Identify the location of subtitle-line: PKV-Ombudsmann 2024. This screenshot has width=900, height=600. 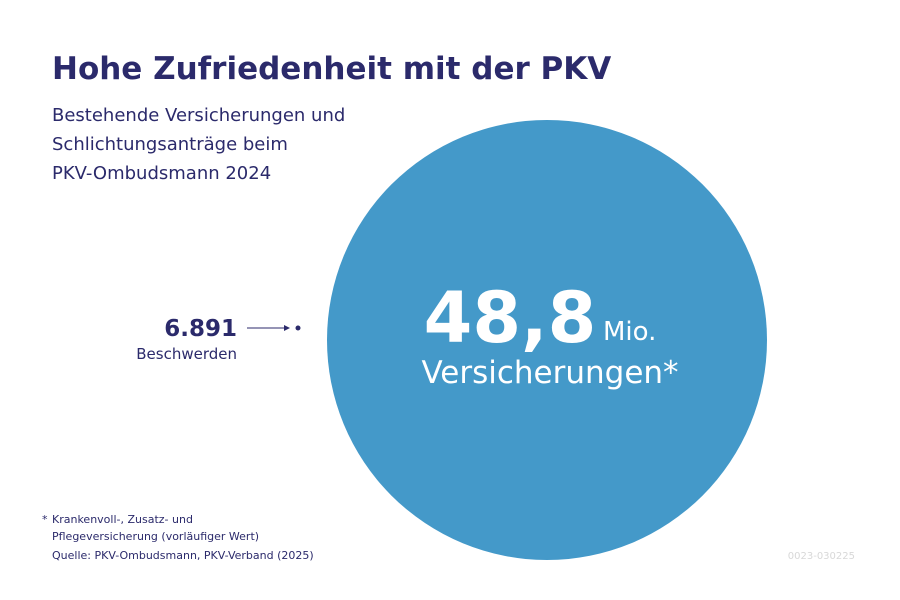
(161, 173).